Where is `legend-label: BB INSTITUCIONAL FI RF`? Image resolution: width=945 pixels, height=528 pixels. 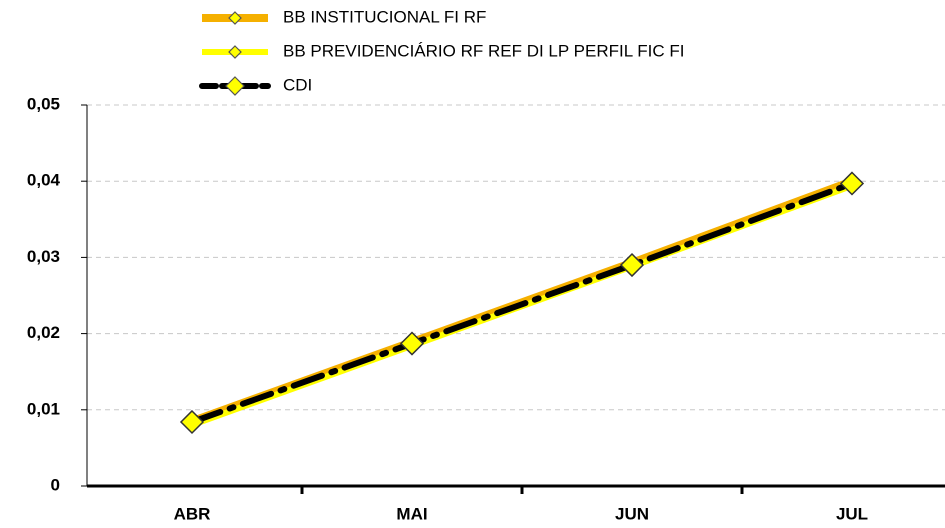
legend-label: BB INSTITUCIONAL FI RF is located at coordinates (384, 16).